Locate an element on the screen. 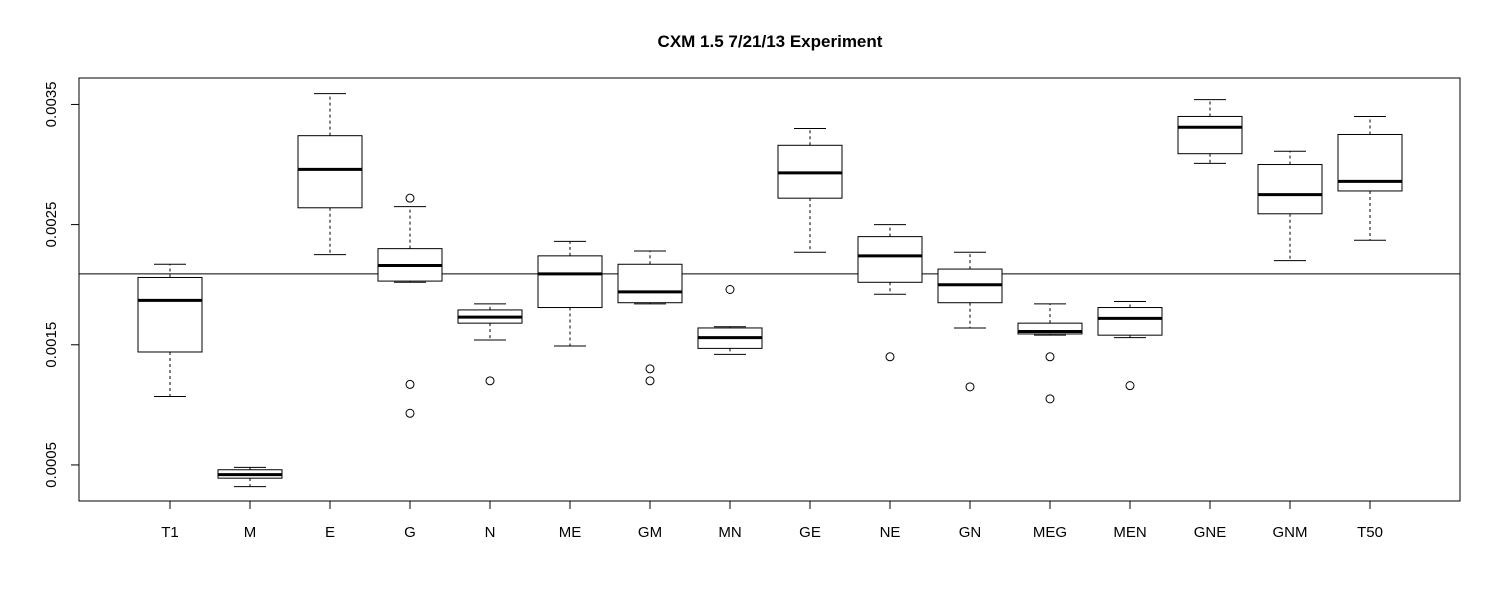 The width and height of the screenshot is (1500, 600). y-tick-label: 0.0005 is located at coordinates (51, 465).